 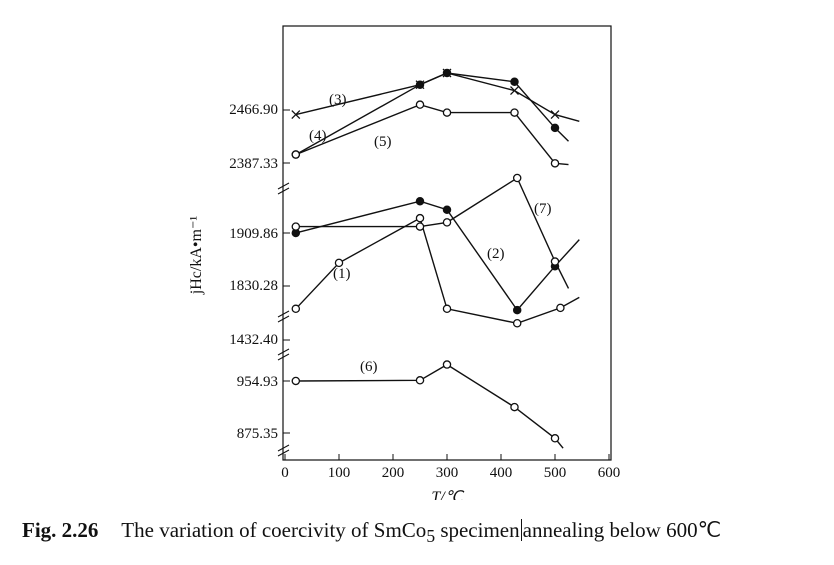 What do you see at coordinates (521, 530) in the screenshot?
I see `text-cursor` at bounding box center [521, 530].